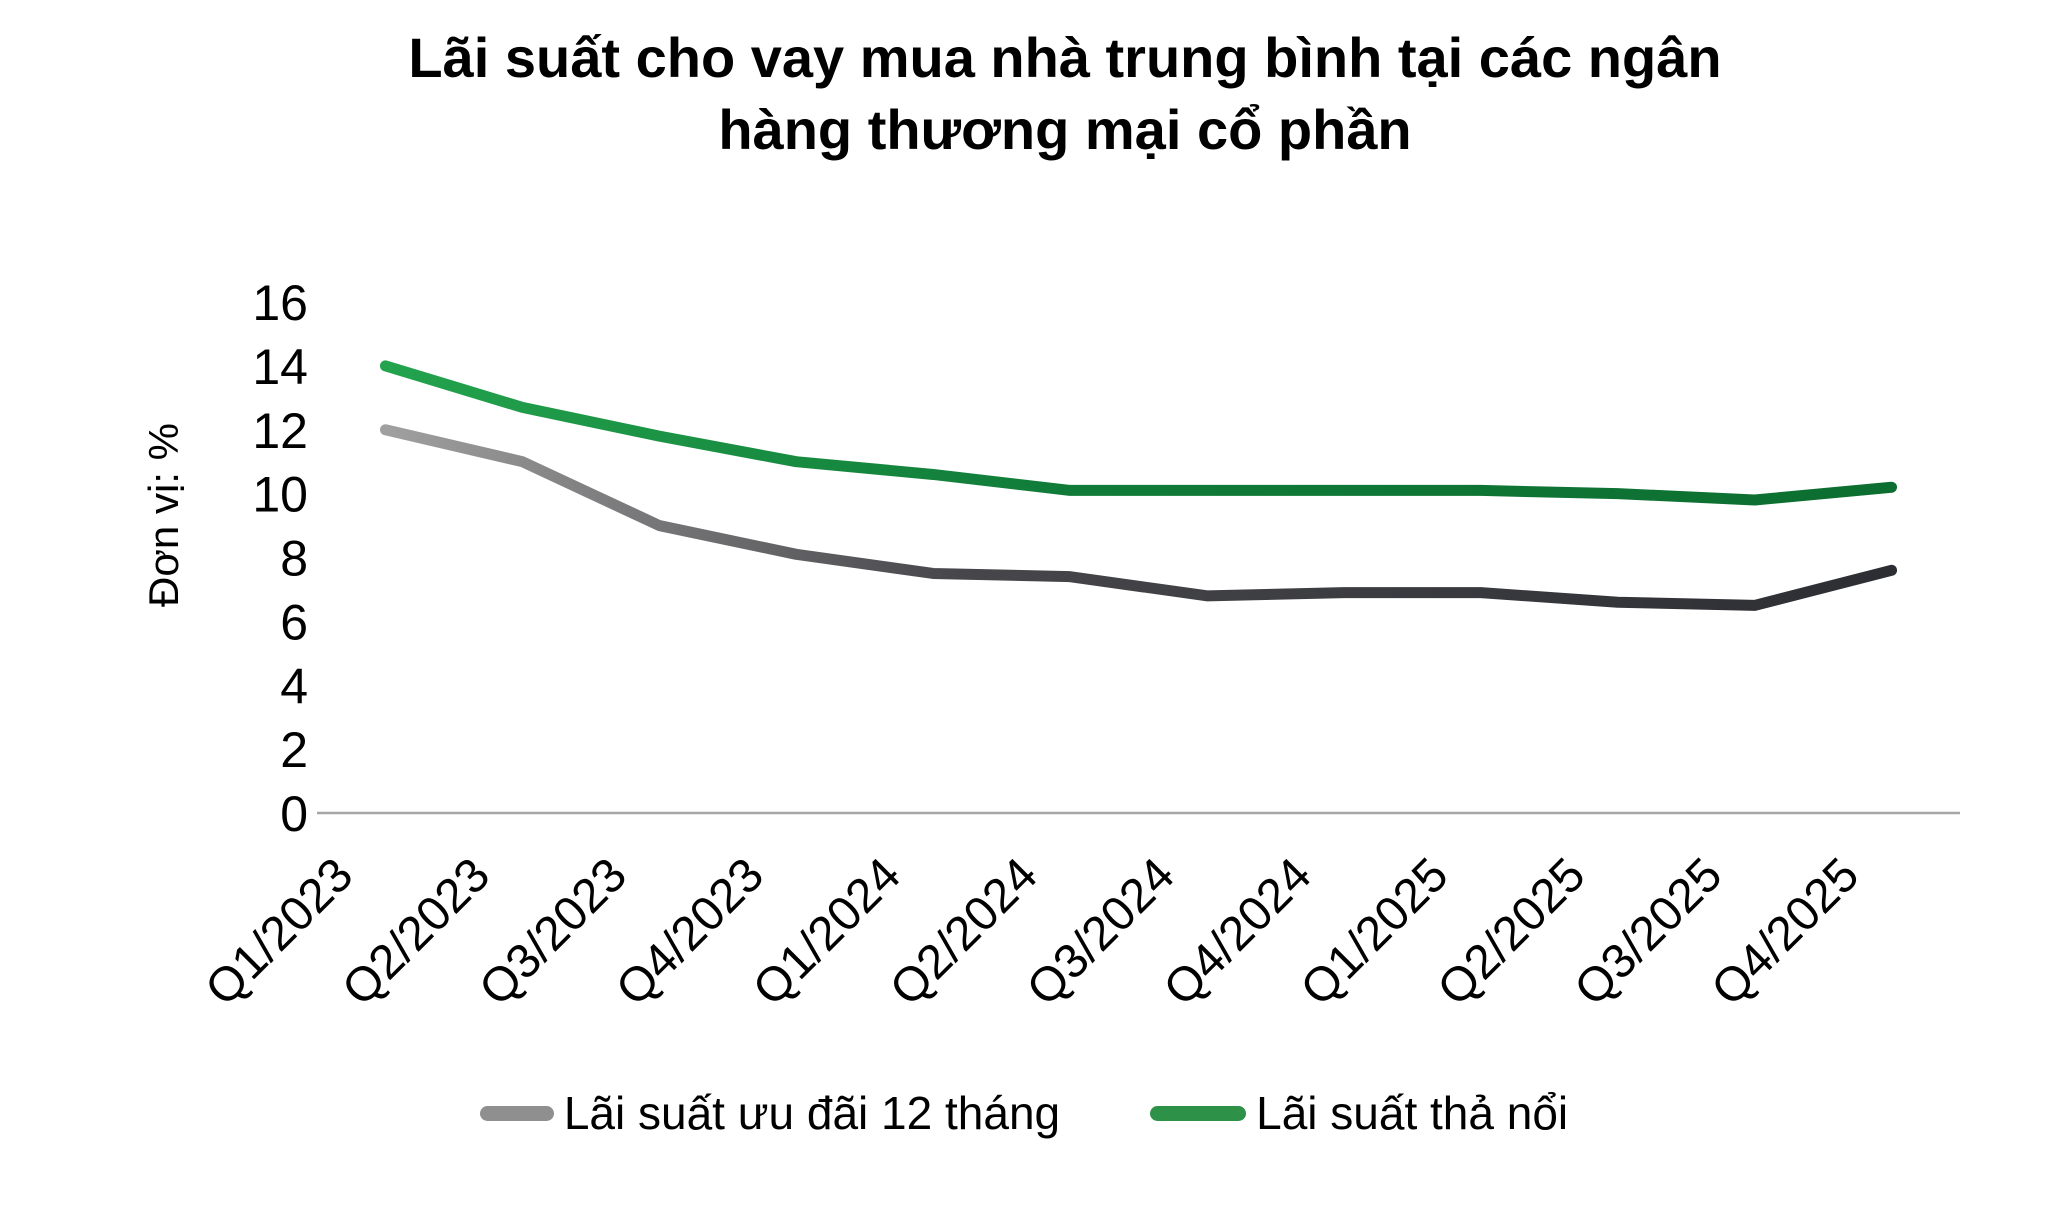  What do you see at coordinates (1412, 1113) in the screenshot?
I see `legend-label: Lãi suất thả nổi` at bounding box center [1412, 1113].